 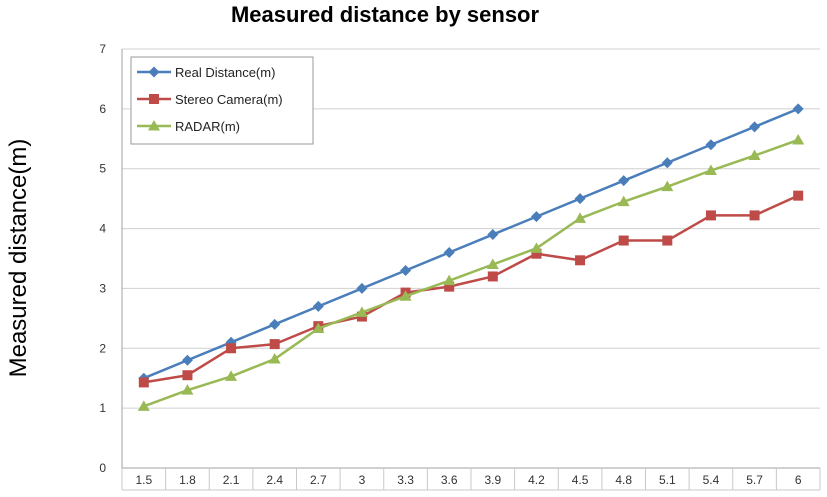 I want to click on x-tick-label: 1.5, so click(x=143, y=480).